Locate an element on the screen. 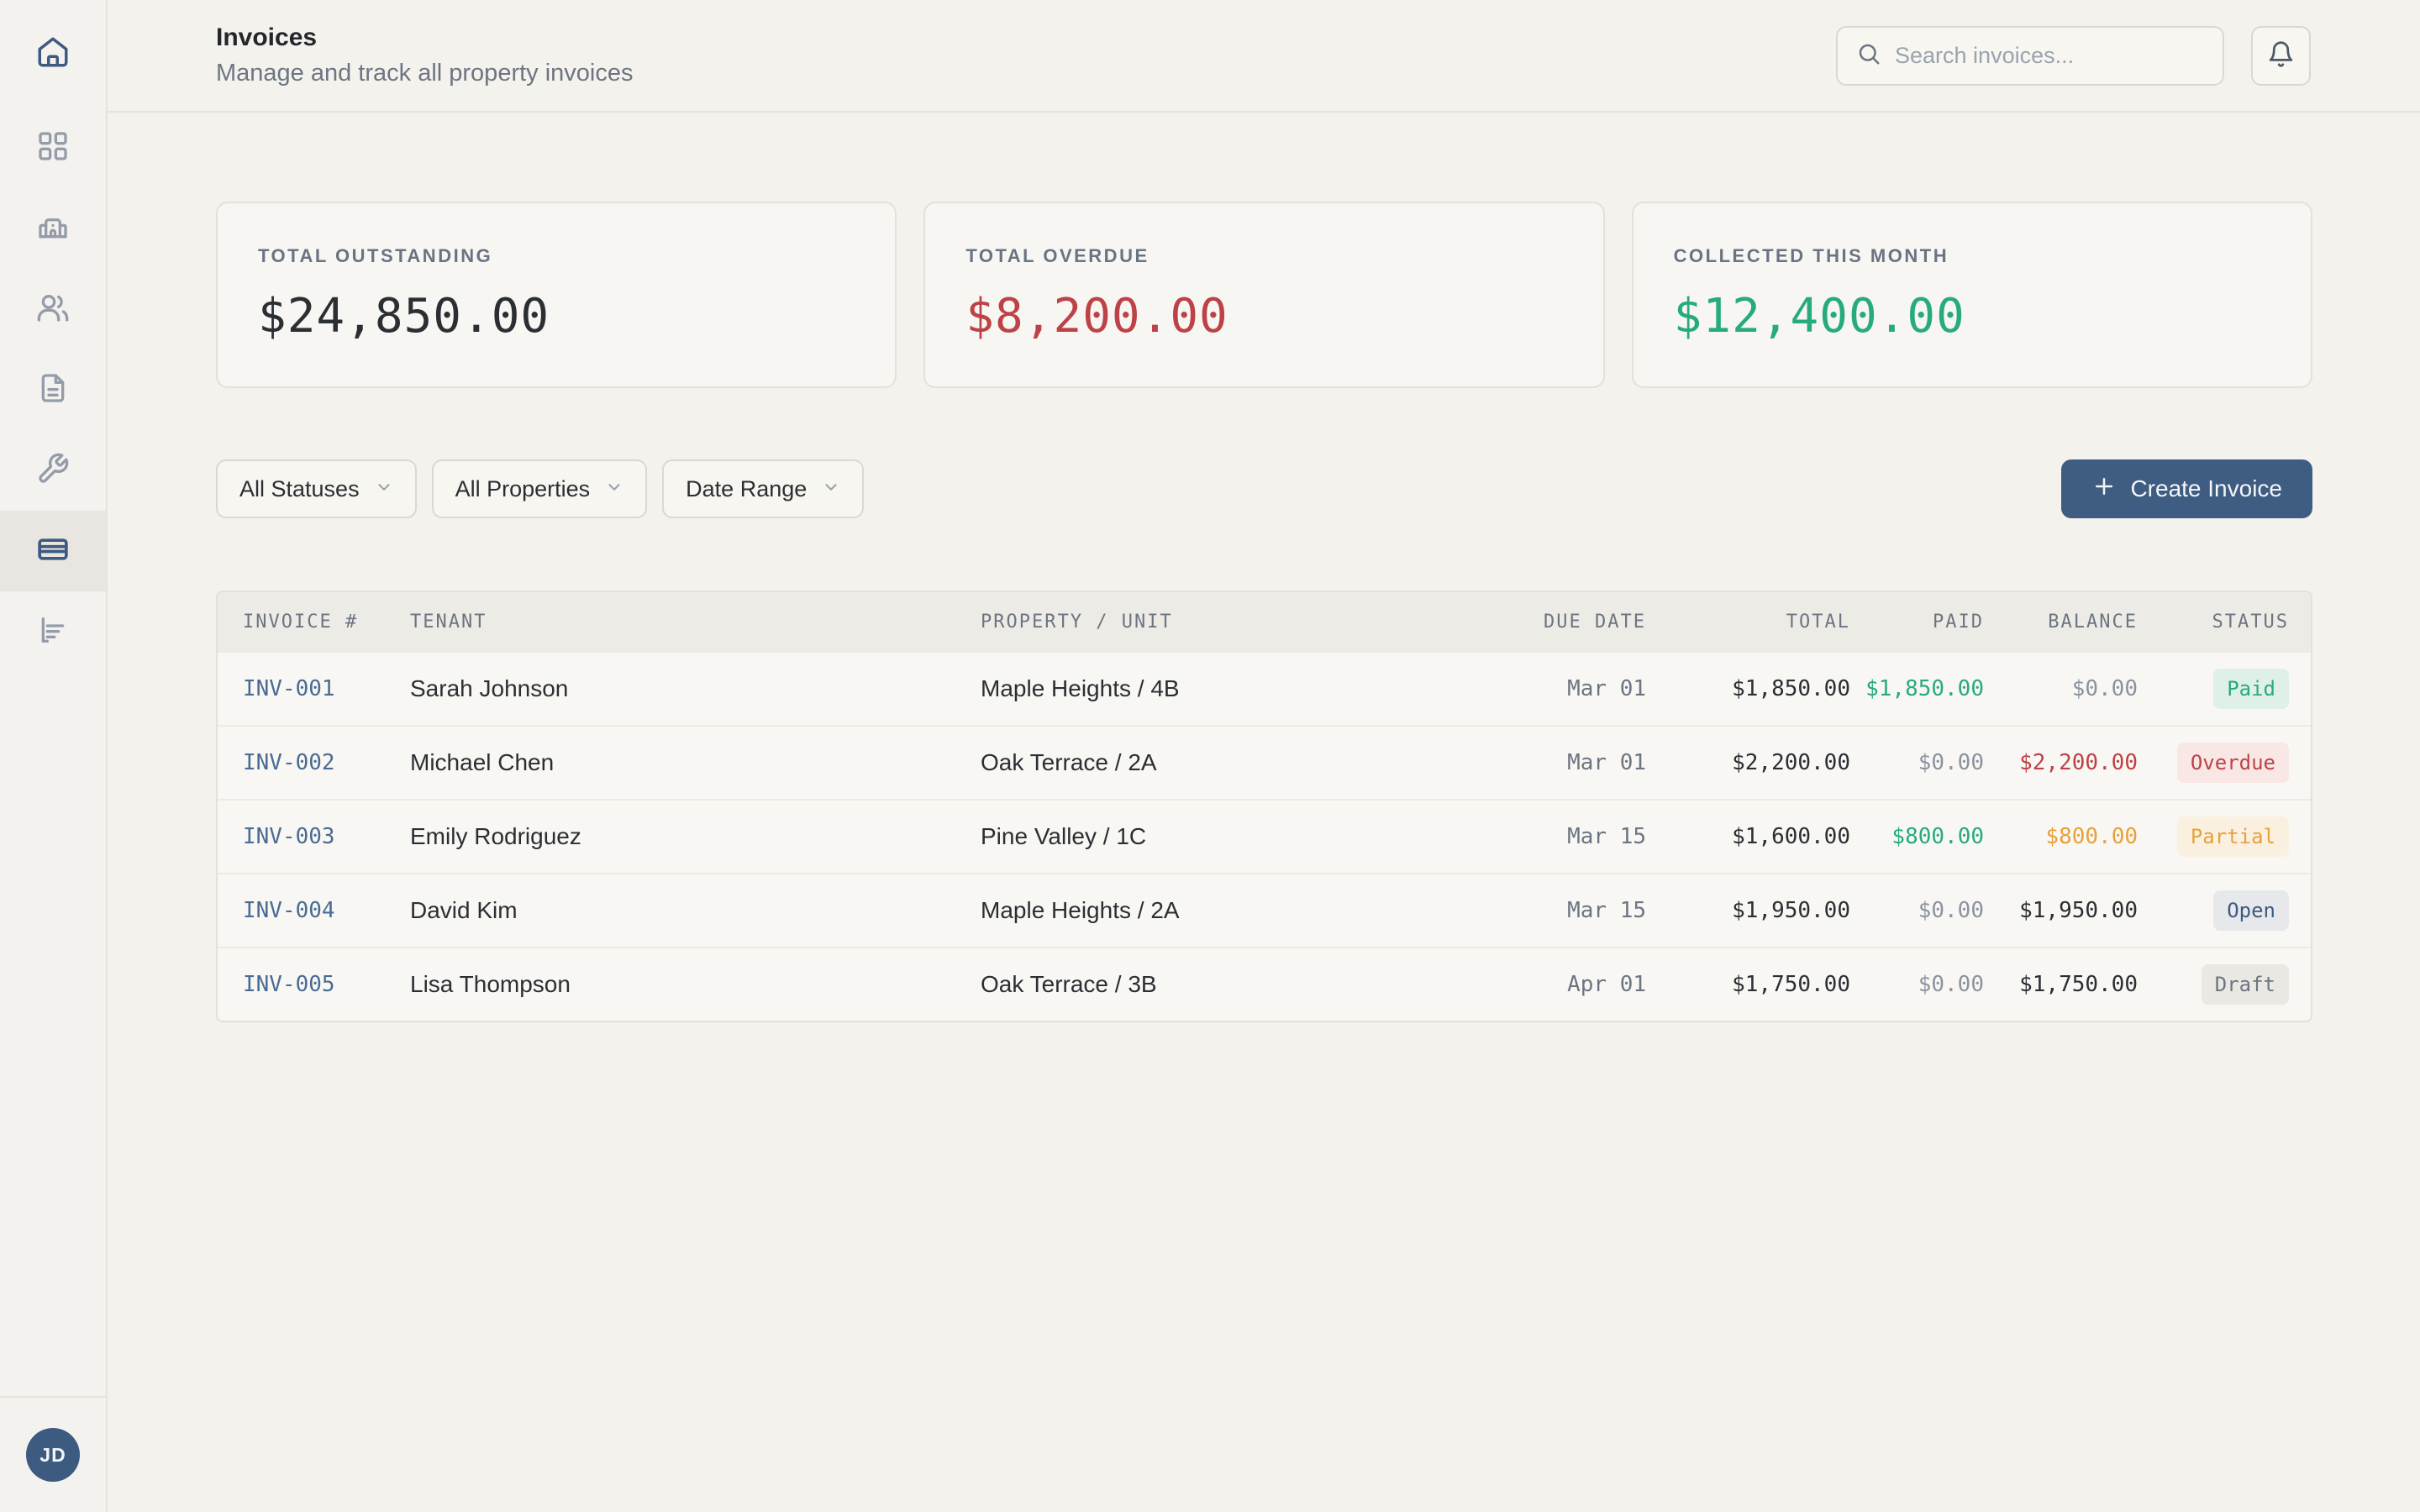  status-badge: Paid is located at coordinates (2251, 689).